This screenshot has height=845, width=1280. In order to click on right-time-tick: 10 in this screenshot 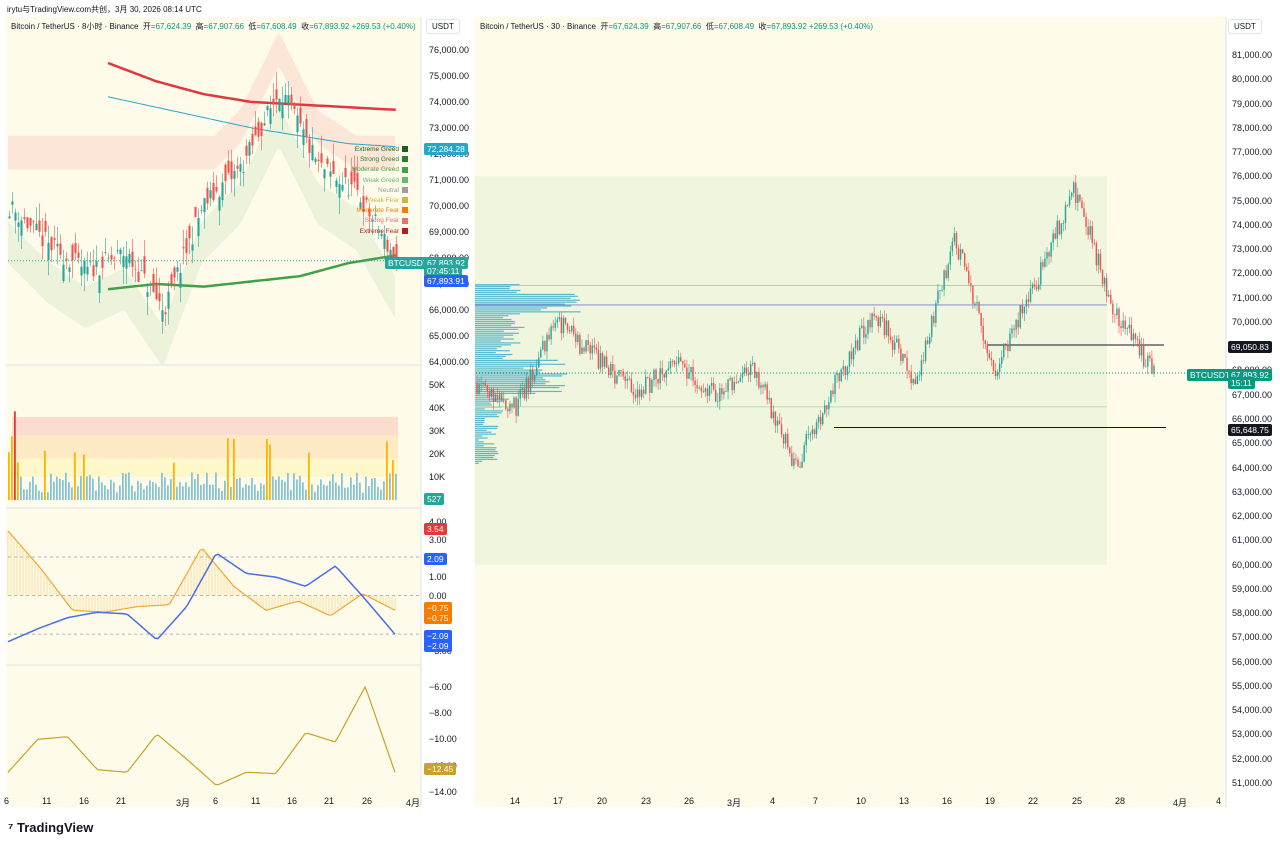, I will do `click(861, 801)`.